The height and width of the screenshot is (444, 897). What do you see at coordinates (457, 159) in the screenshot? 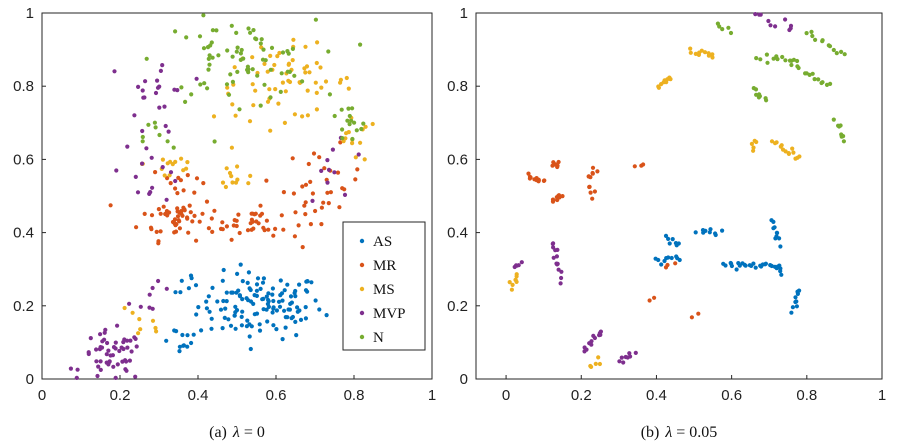
I see `y-tick-label: 0.6` at bounding box center [457, 159].